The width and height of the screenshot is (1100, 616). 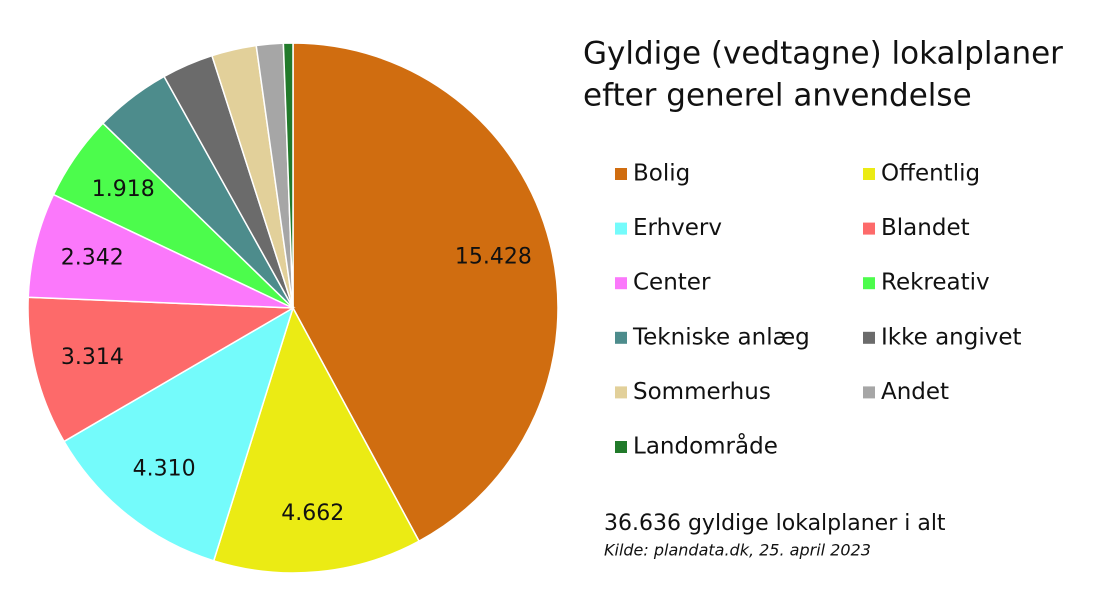 What do you see at coordinates (925, 228) in the screenshot?
I see `legend-label: Blandet` at bounding box center [925, 228].